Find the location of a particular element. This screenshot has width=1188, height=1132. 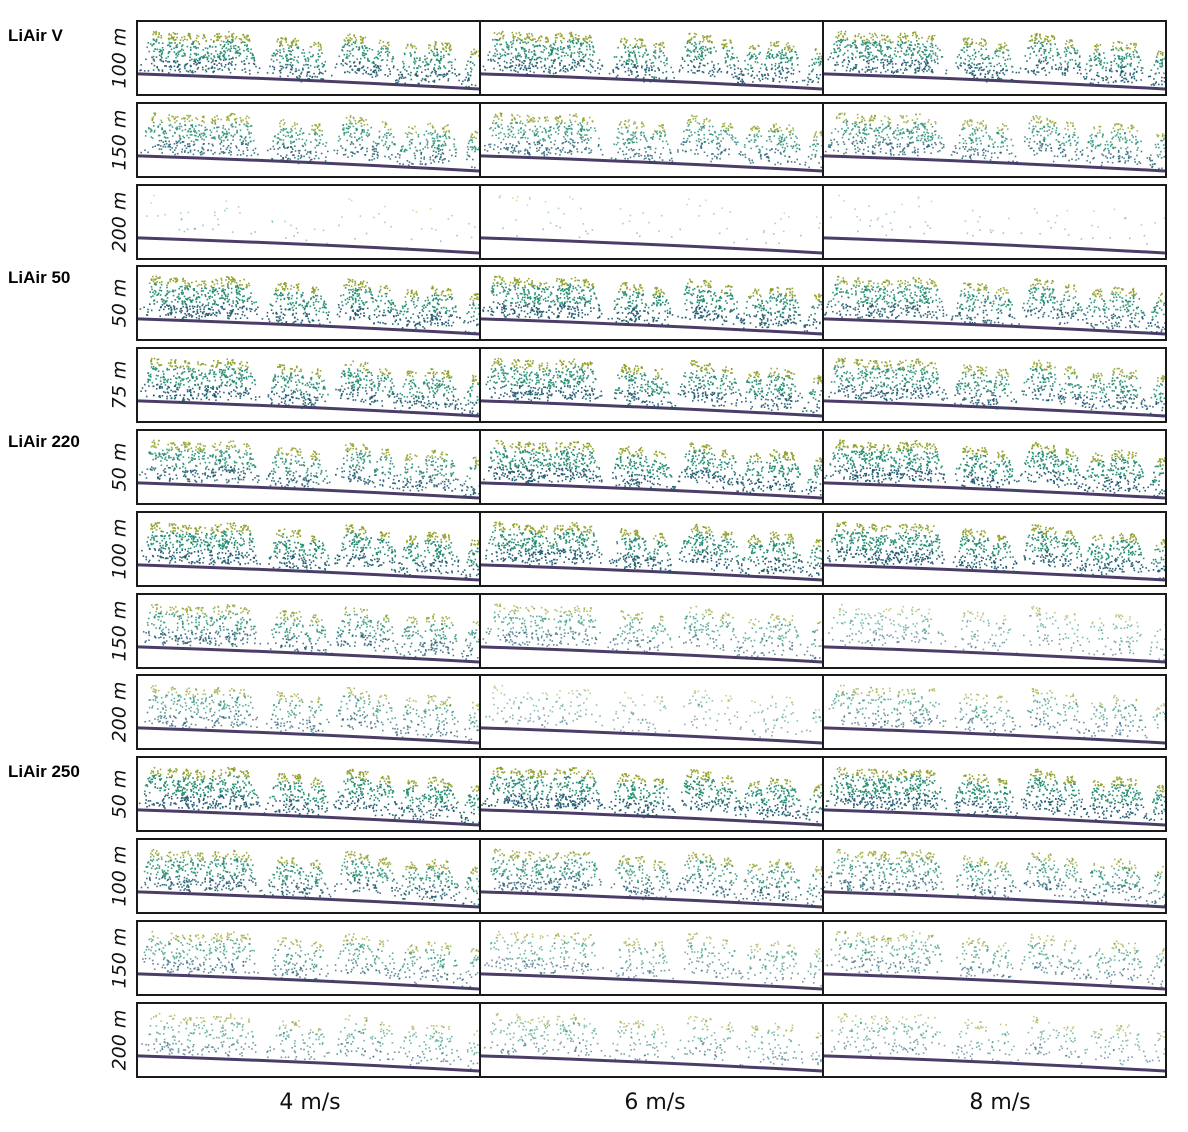

sensor-label: LiAir 50 is located at coordinates (39, 278).